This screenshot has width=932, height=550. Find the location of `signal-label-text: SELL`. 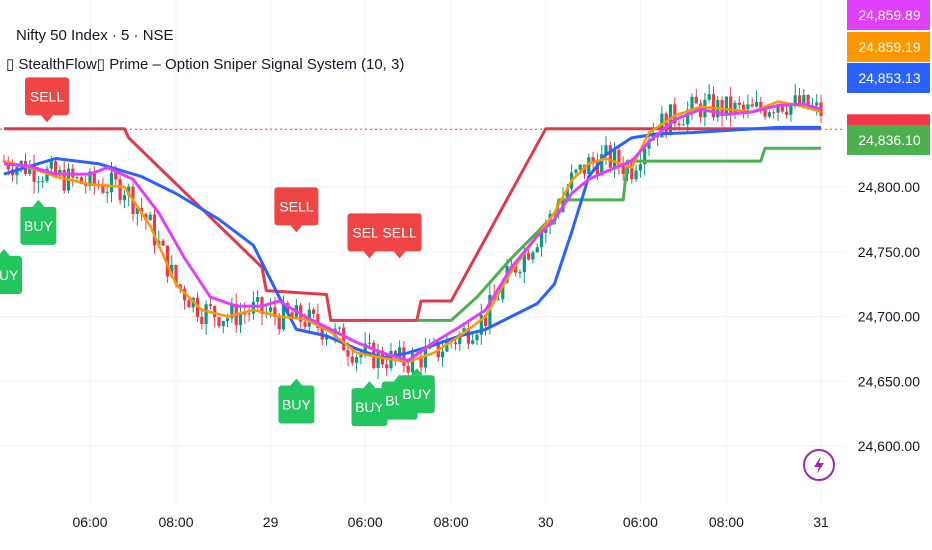

signal-label-text: SELL is located at coordinates (296, 206).